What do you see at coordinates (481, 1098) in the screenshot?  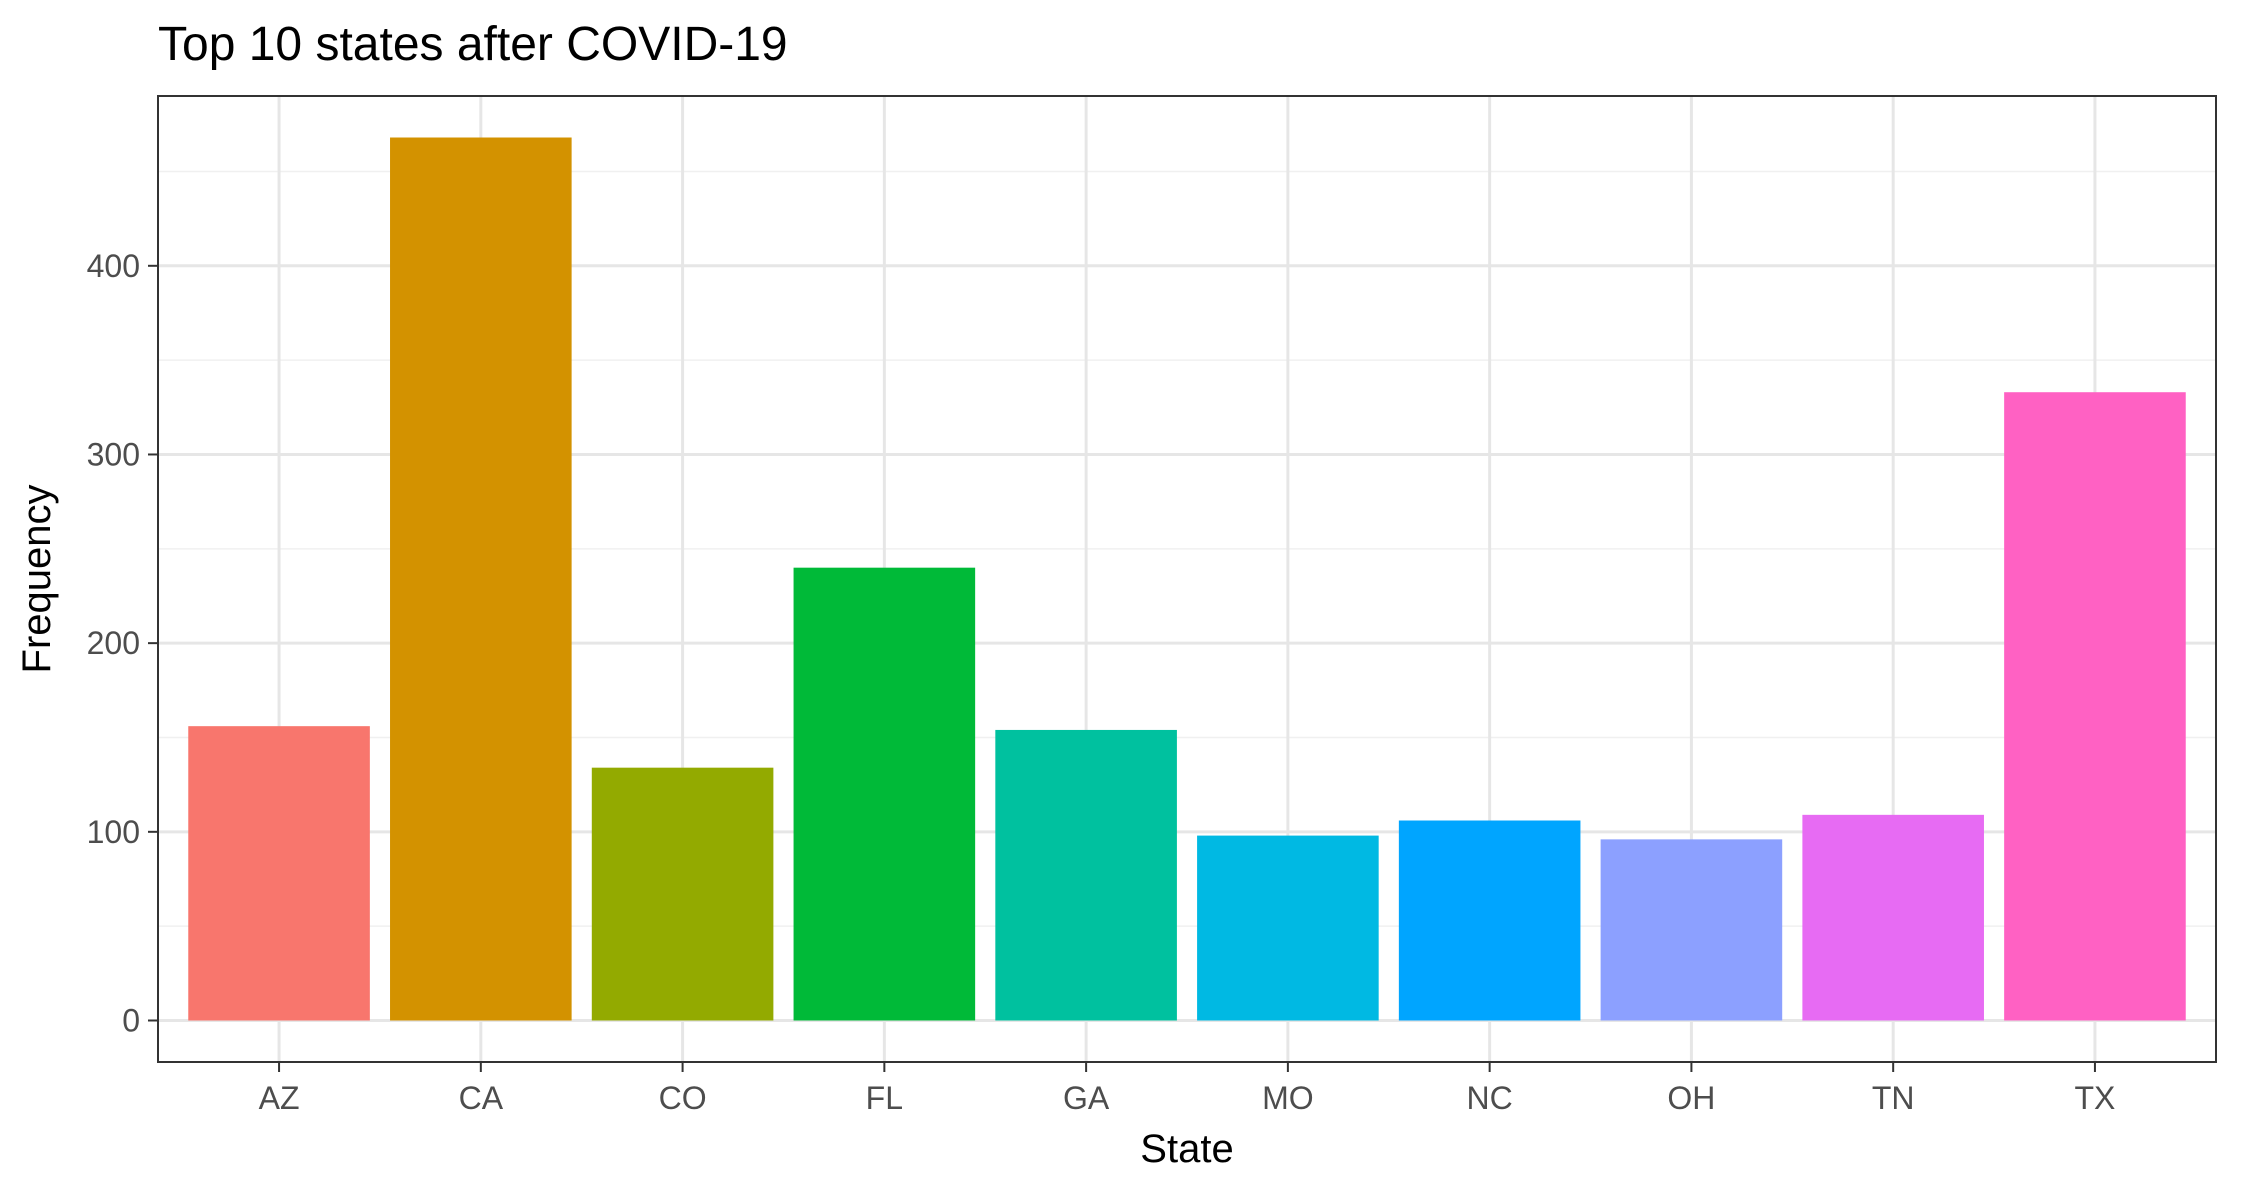 I see `x-tick-label: CA` at bounding box center [481, 1098].